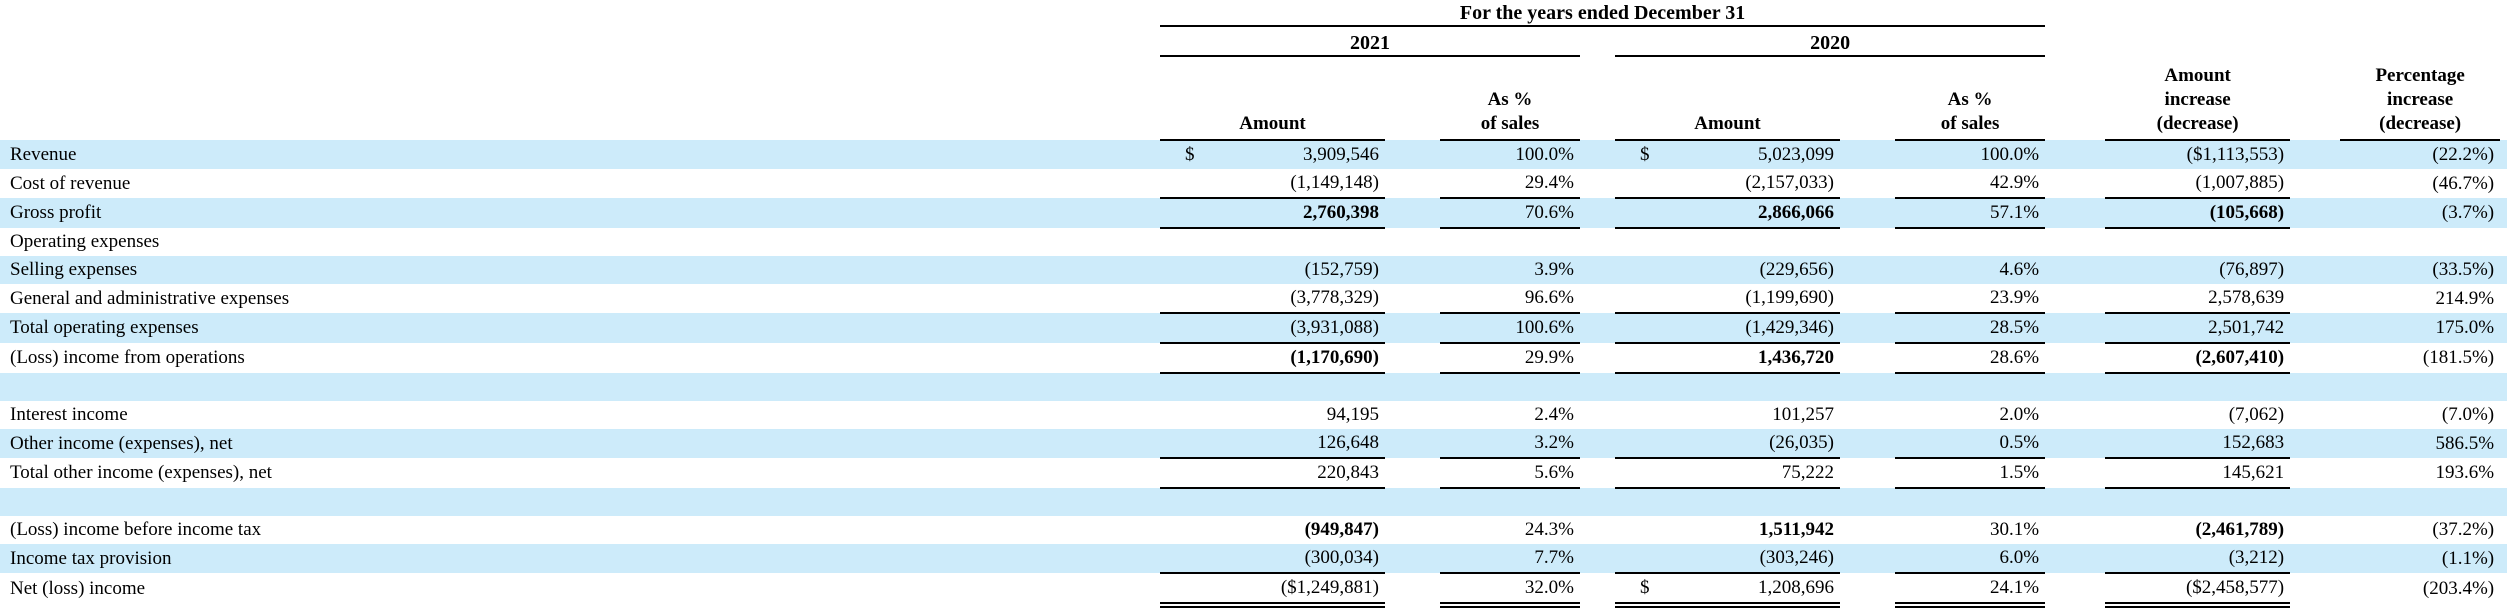 The height and width of the screenshot is (615, 2507). Describe the element at coordinates (2198, 98) in the screenshot. I see `amount-increase-header: Amount increase (decrease)` at that location.